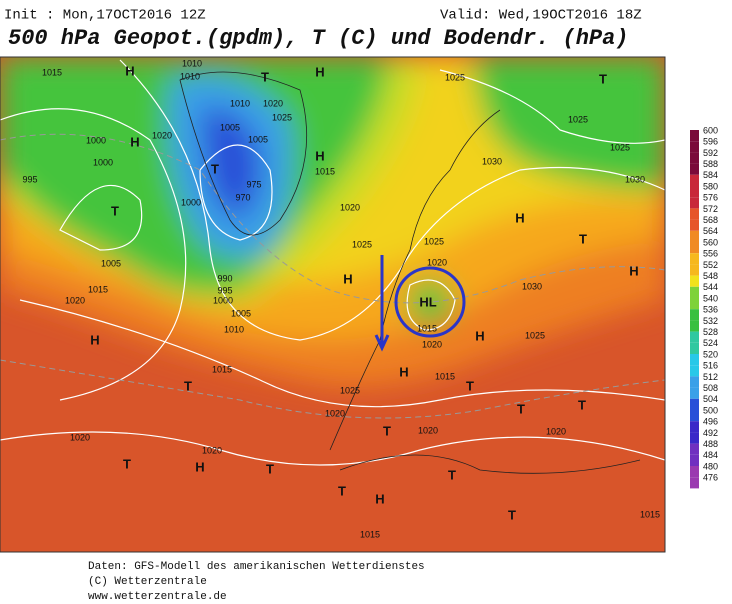 Image resolution: width=732 pixels, height=604 pixels. I want to click on footer-line: (C) Wetterzentrale, so click(147, 582).